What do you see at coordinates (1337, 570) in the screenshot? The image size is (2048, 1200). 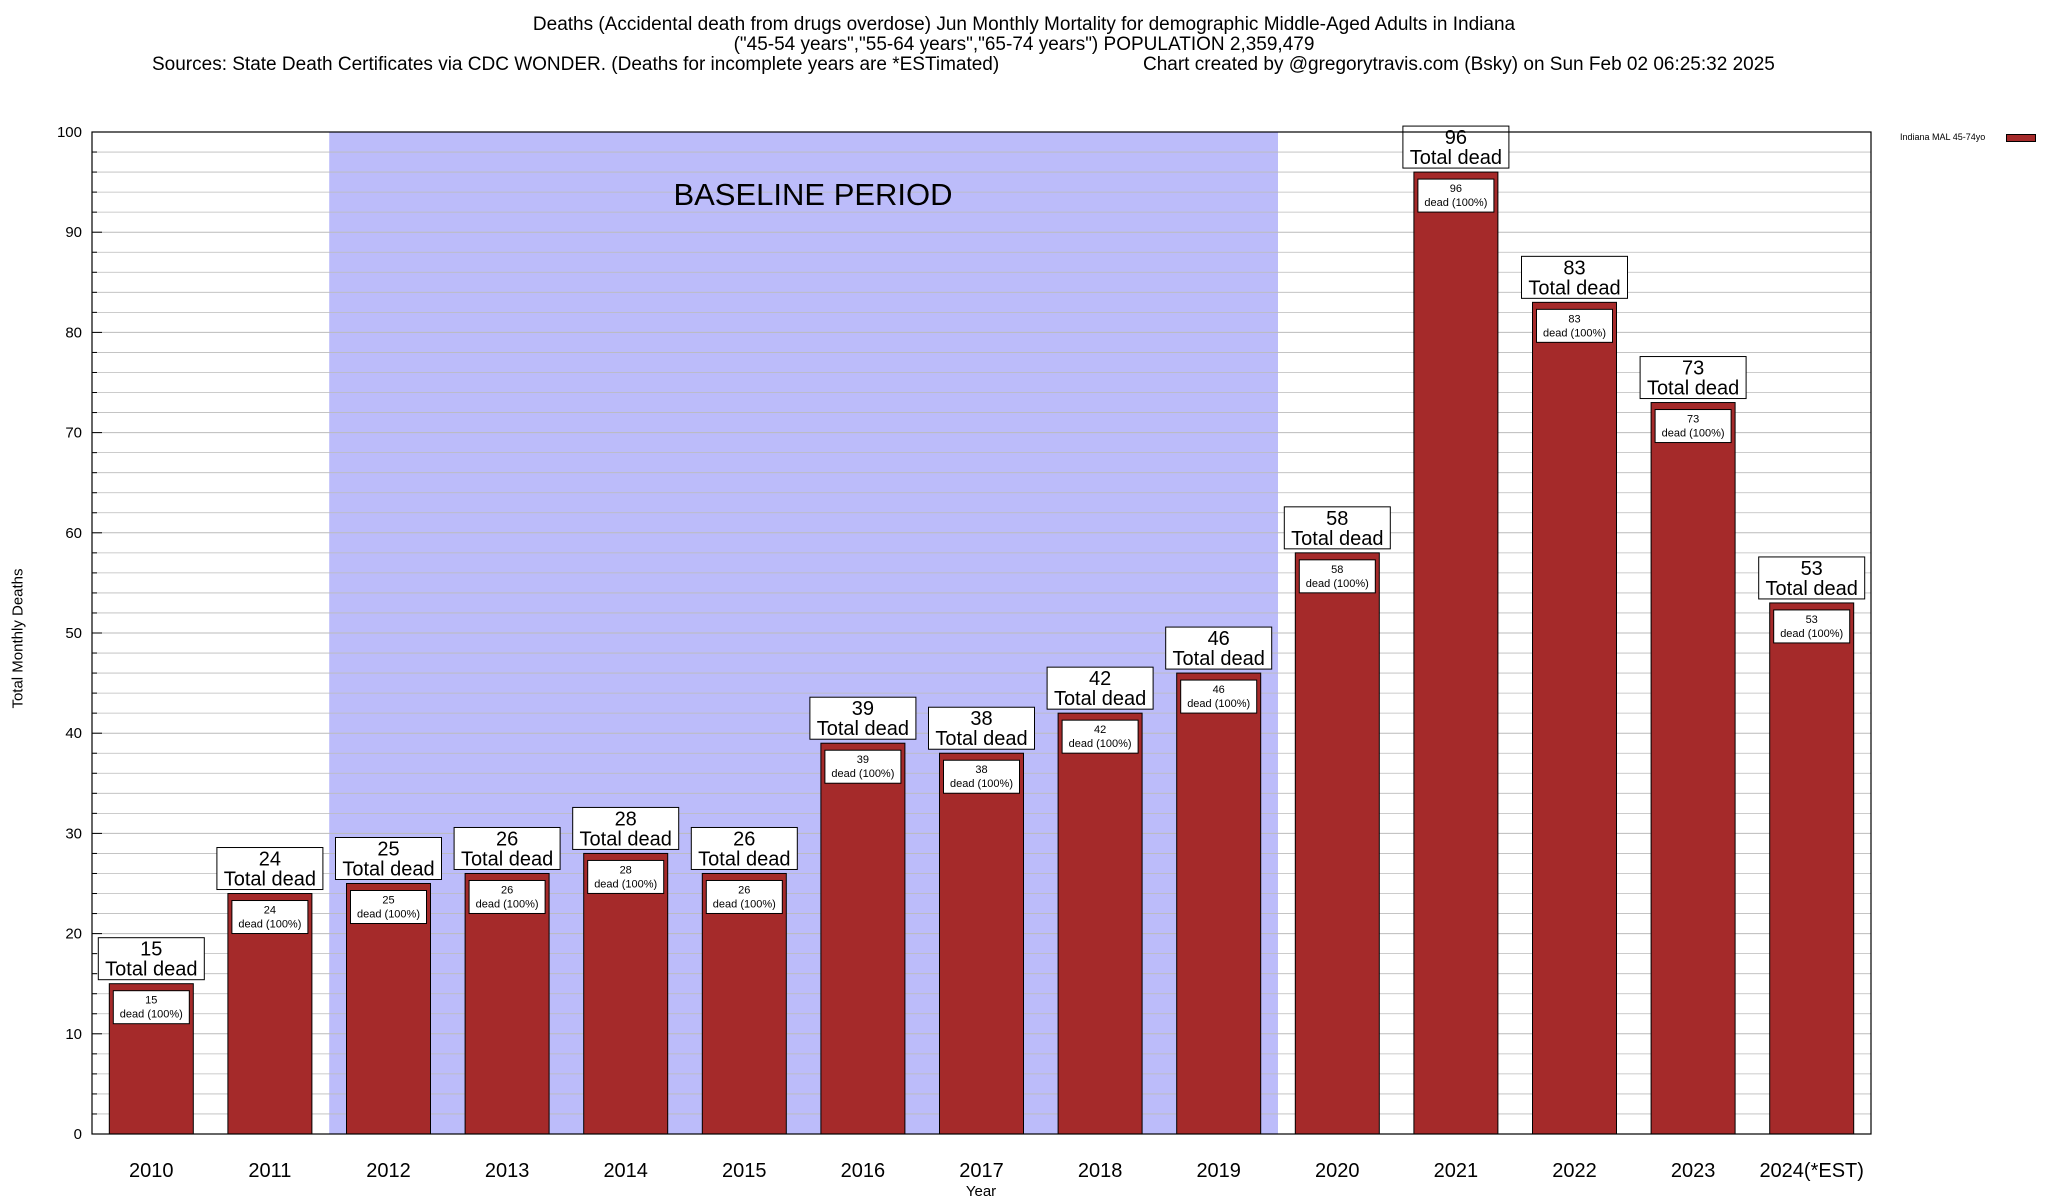 I see `bar-inner-value: 58` at bounding box center [1337, 570].